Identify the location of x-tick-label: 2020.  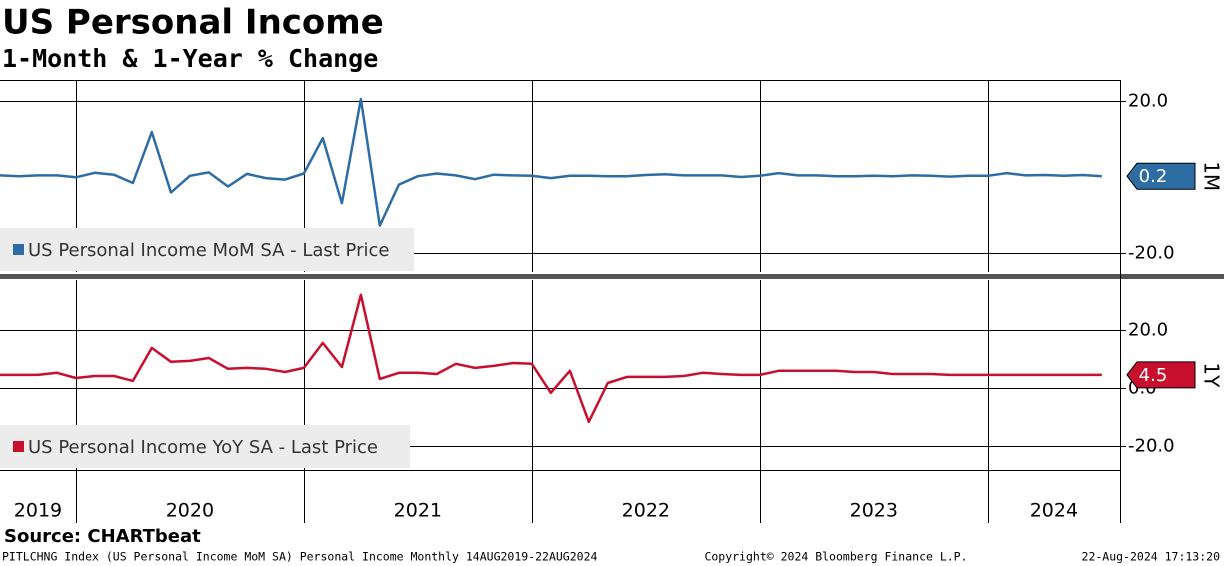
(190, 511).